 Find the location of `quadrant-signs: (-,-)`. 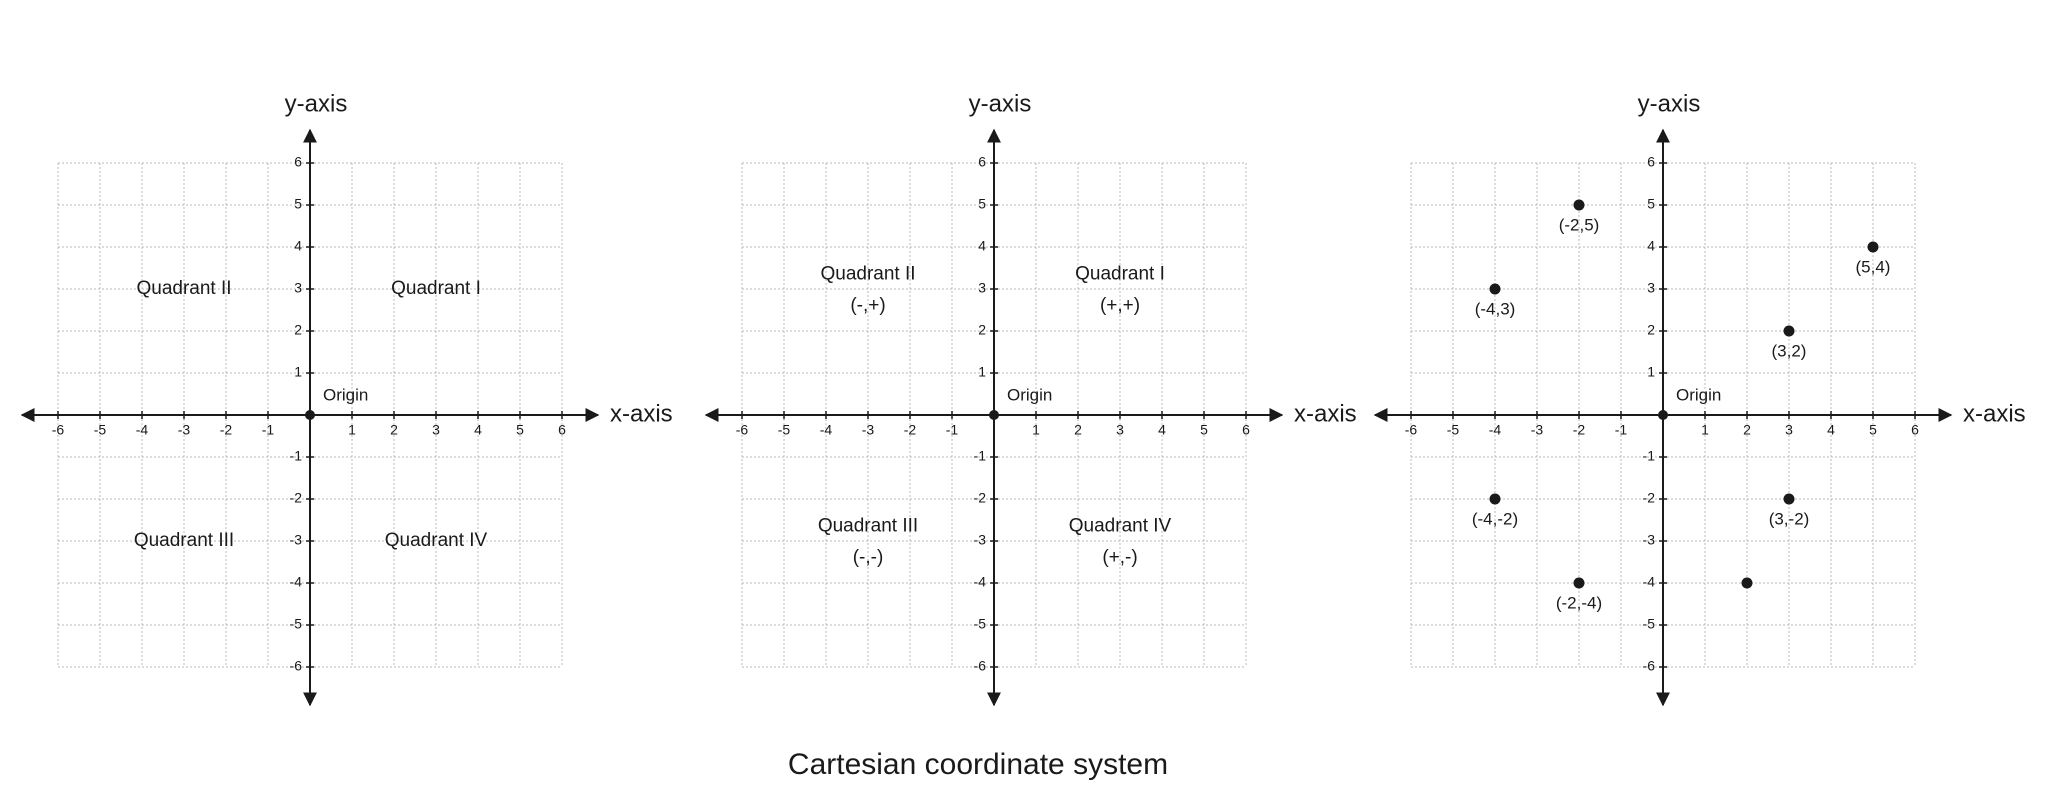

quadrant-signs: (-,-) is located at coordinates (868, 557).